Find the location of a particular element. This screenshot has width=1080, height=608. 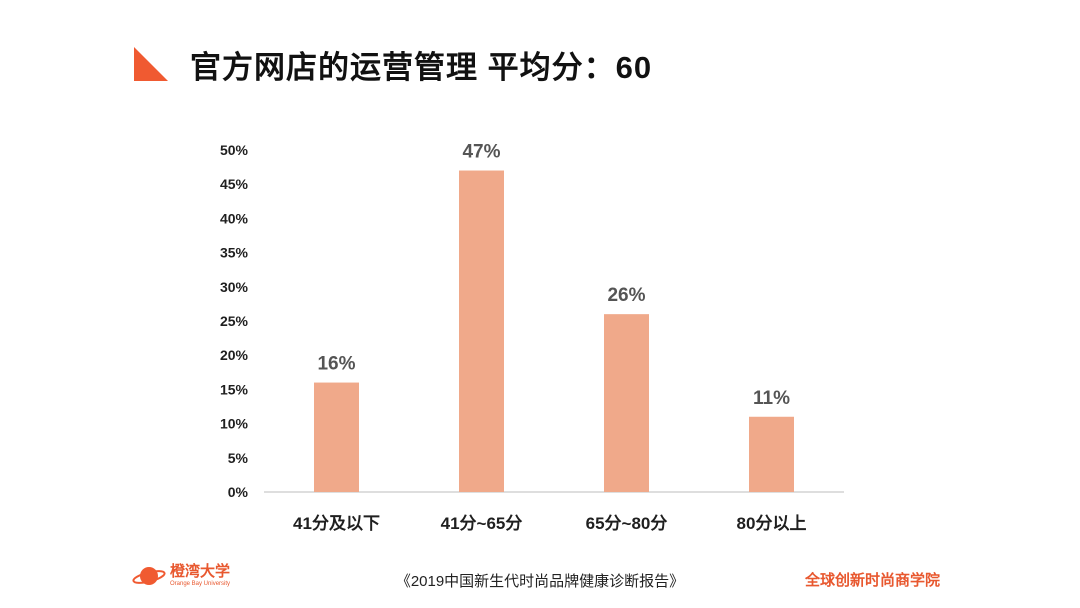

category-label: 41分~65分 is located at coordinates (482, 523).